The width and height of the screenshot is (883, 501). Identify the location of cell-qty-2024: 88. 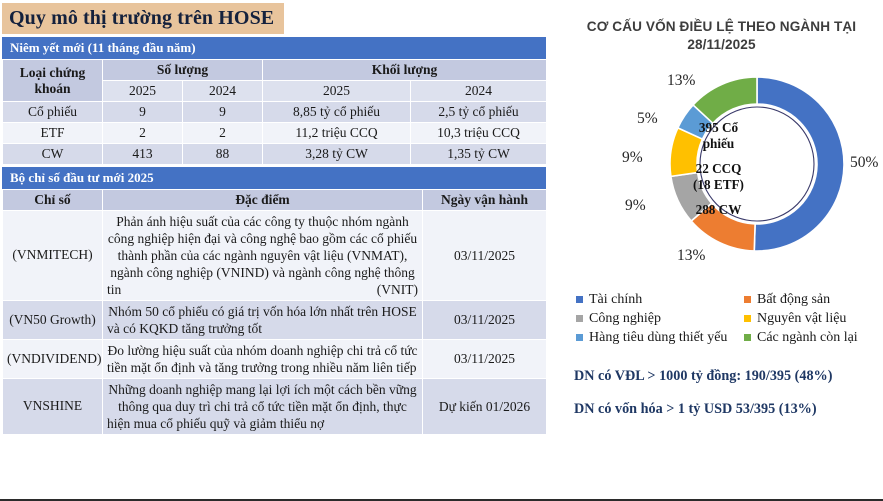
(222, 154).